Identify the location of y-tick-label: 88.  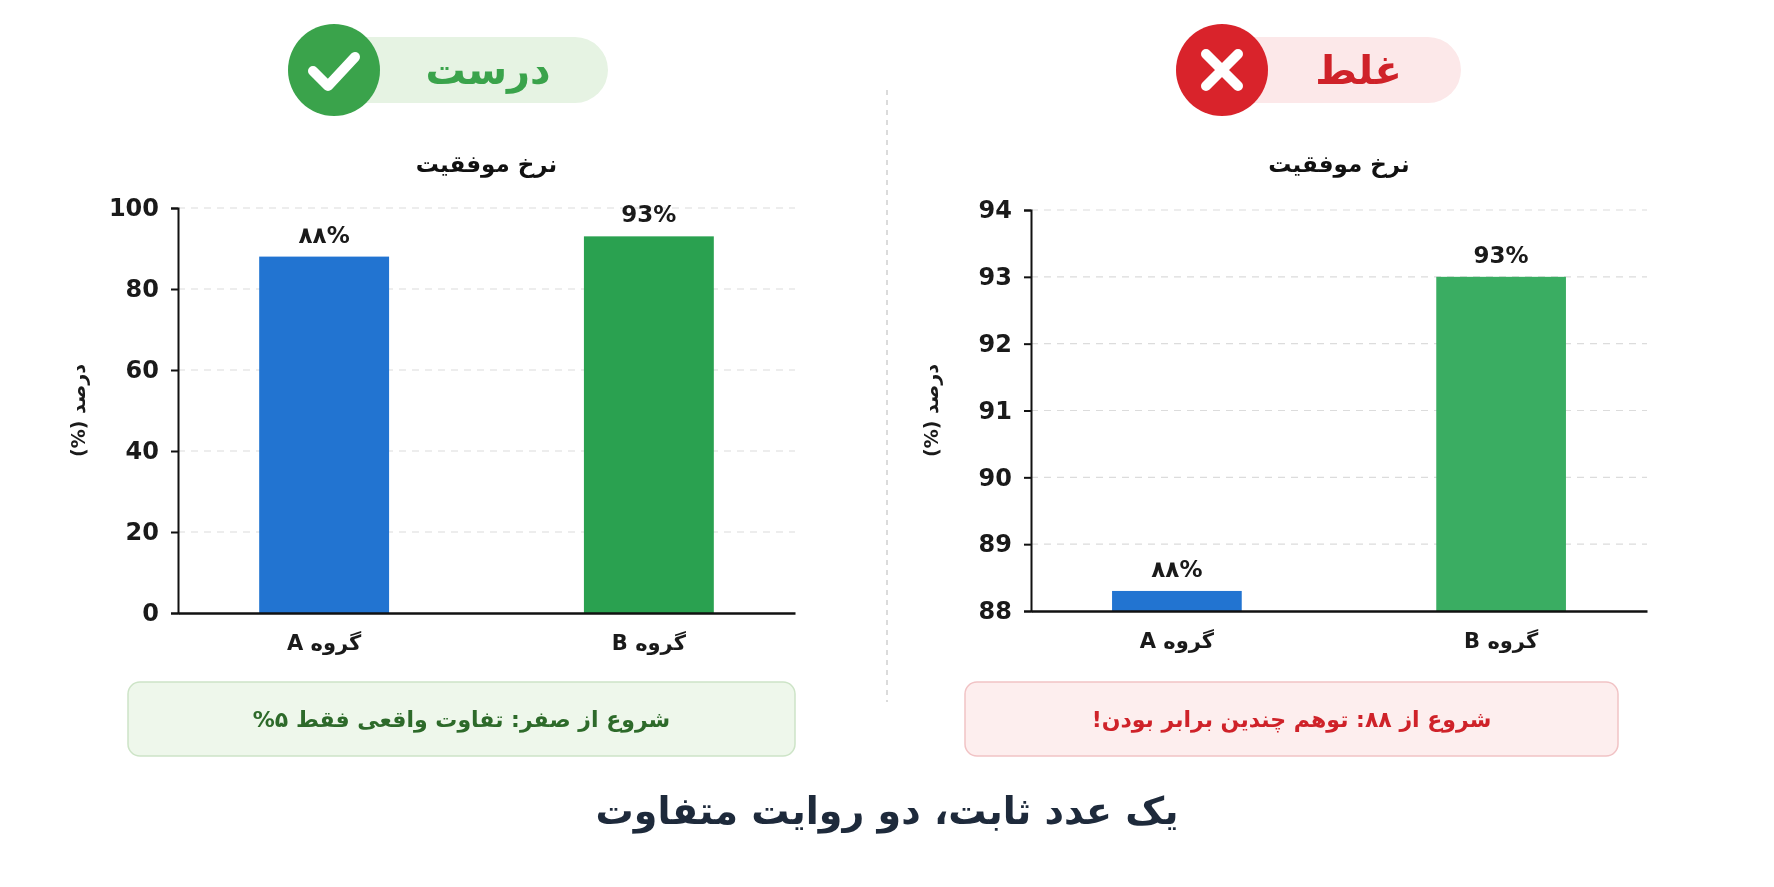
(995, 611).